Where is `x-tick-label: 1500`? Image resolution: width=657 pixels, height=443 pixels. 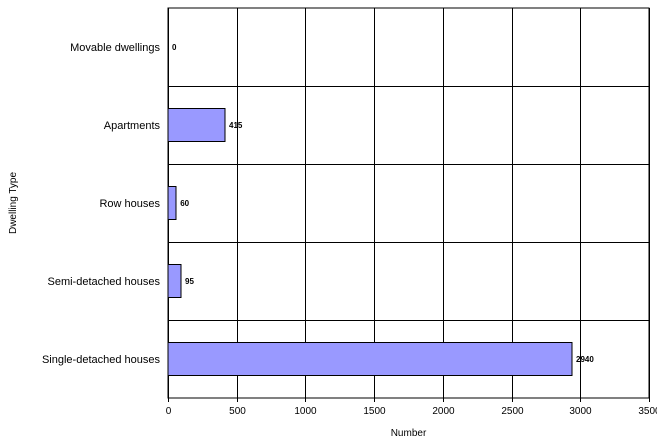 x-tick-label: 1500 is located at coordinates (374, 411).